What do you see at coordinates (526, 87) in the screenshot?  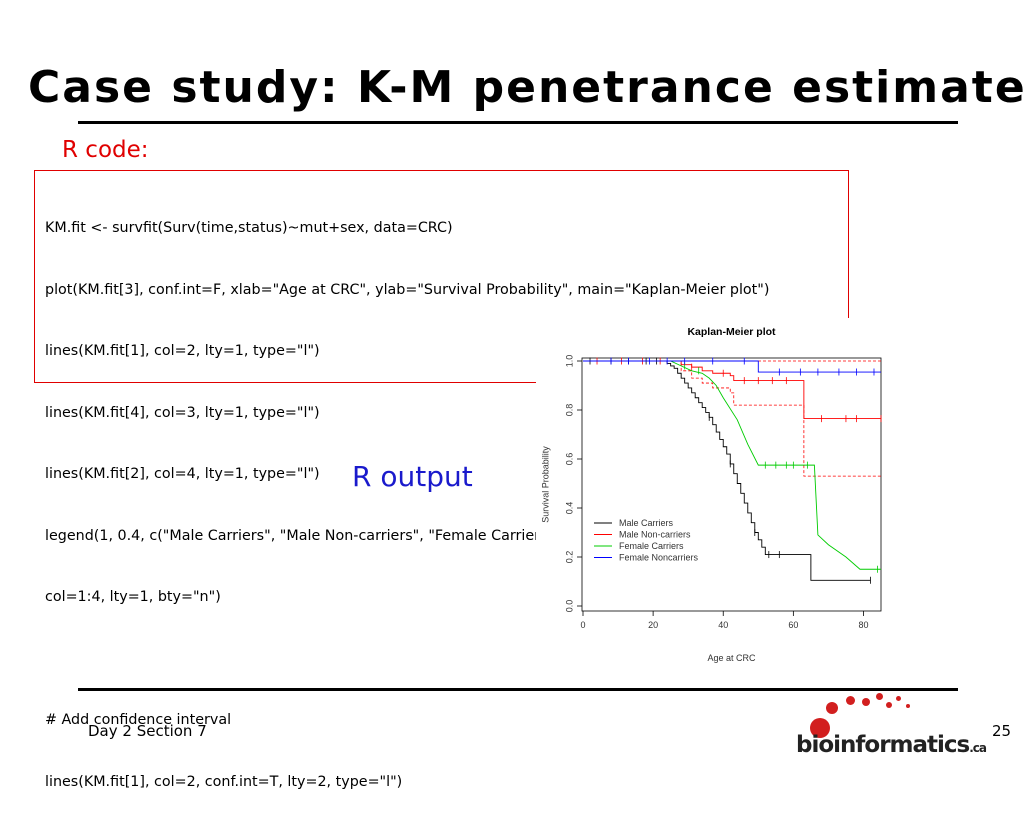 I see `slide-title: Case study: K-M penetrance estimate` at bounding box center [526, 87].